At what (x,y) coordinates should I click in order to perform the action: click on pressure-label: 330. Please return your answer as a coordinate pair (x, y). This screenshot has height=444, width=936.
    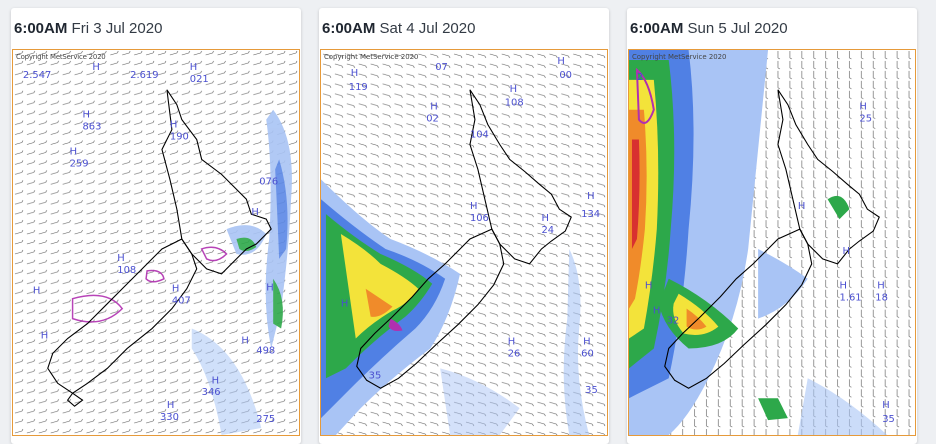
    Looking at the image, I should click on (169, 417).